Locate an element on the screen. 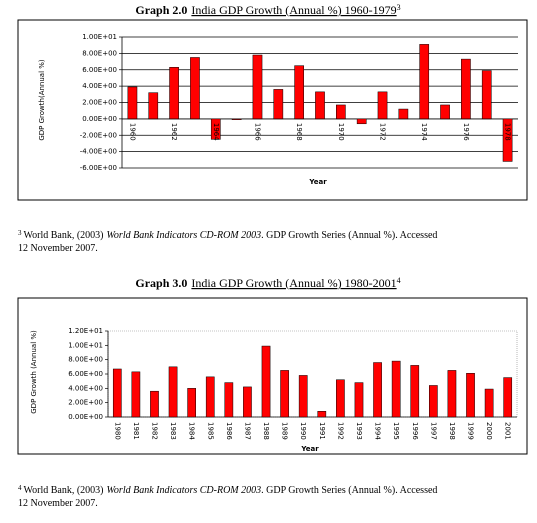 The image size is (537, 523). footnote-ref: 3 is located at coordinates (399, 7).